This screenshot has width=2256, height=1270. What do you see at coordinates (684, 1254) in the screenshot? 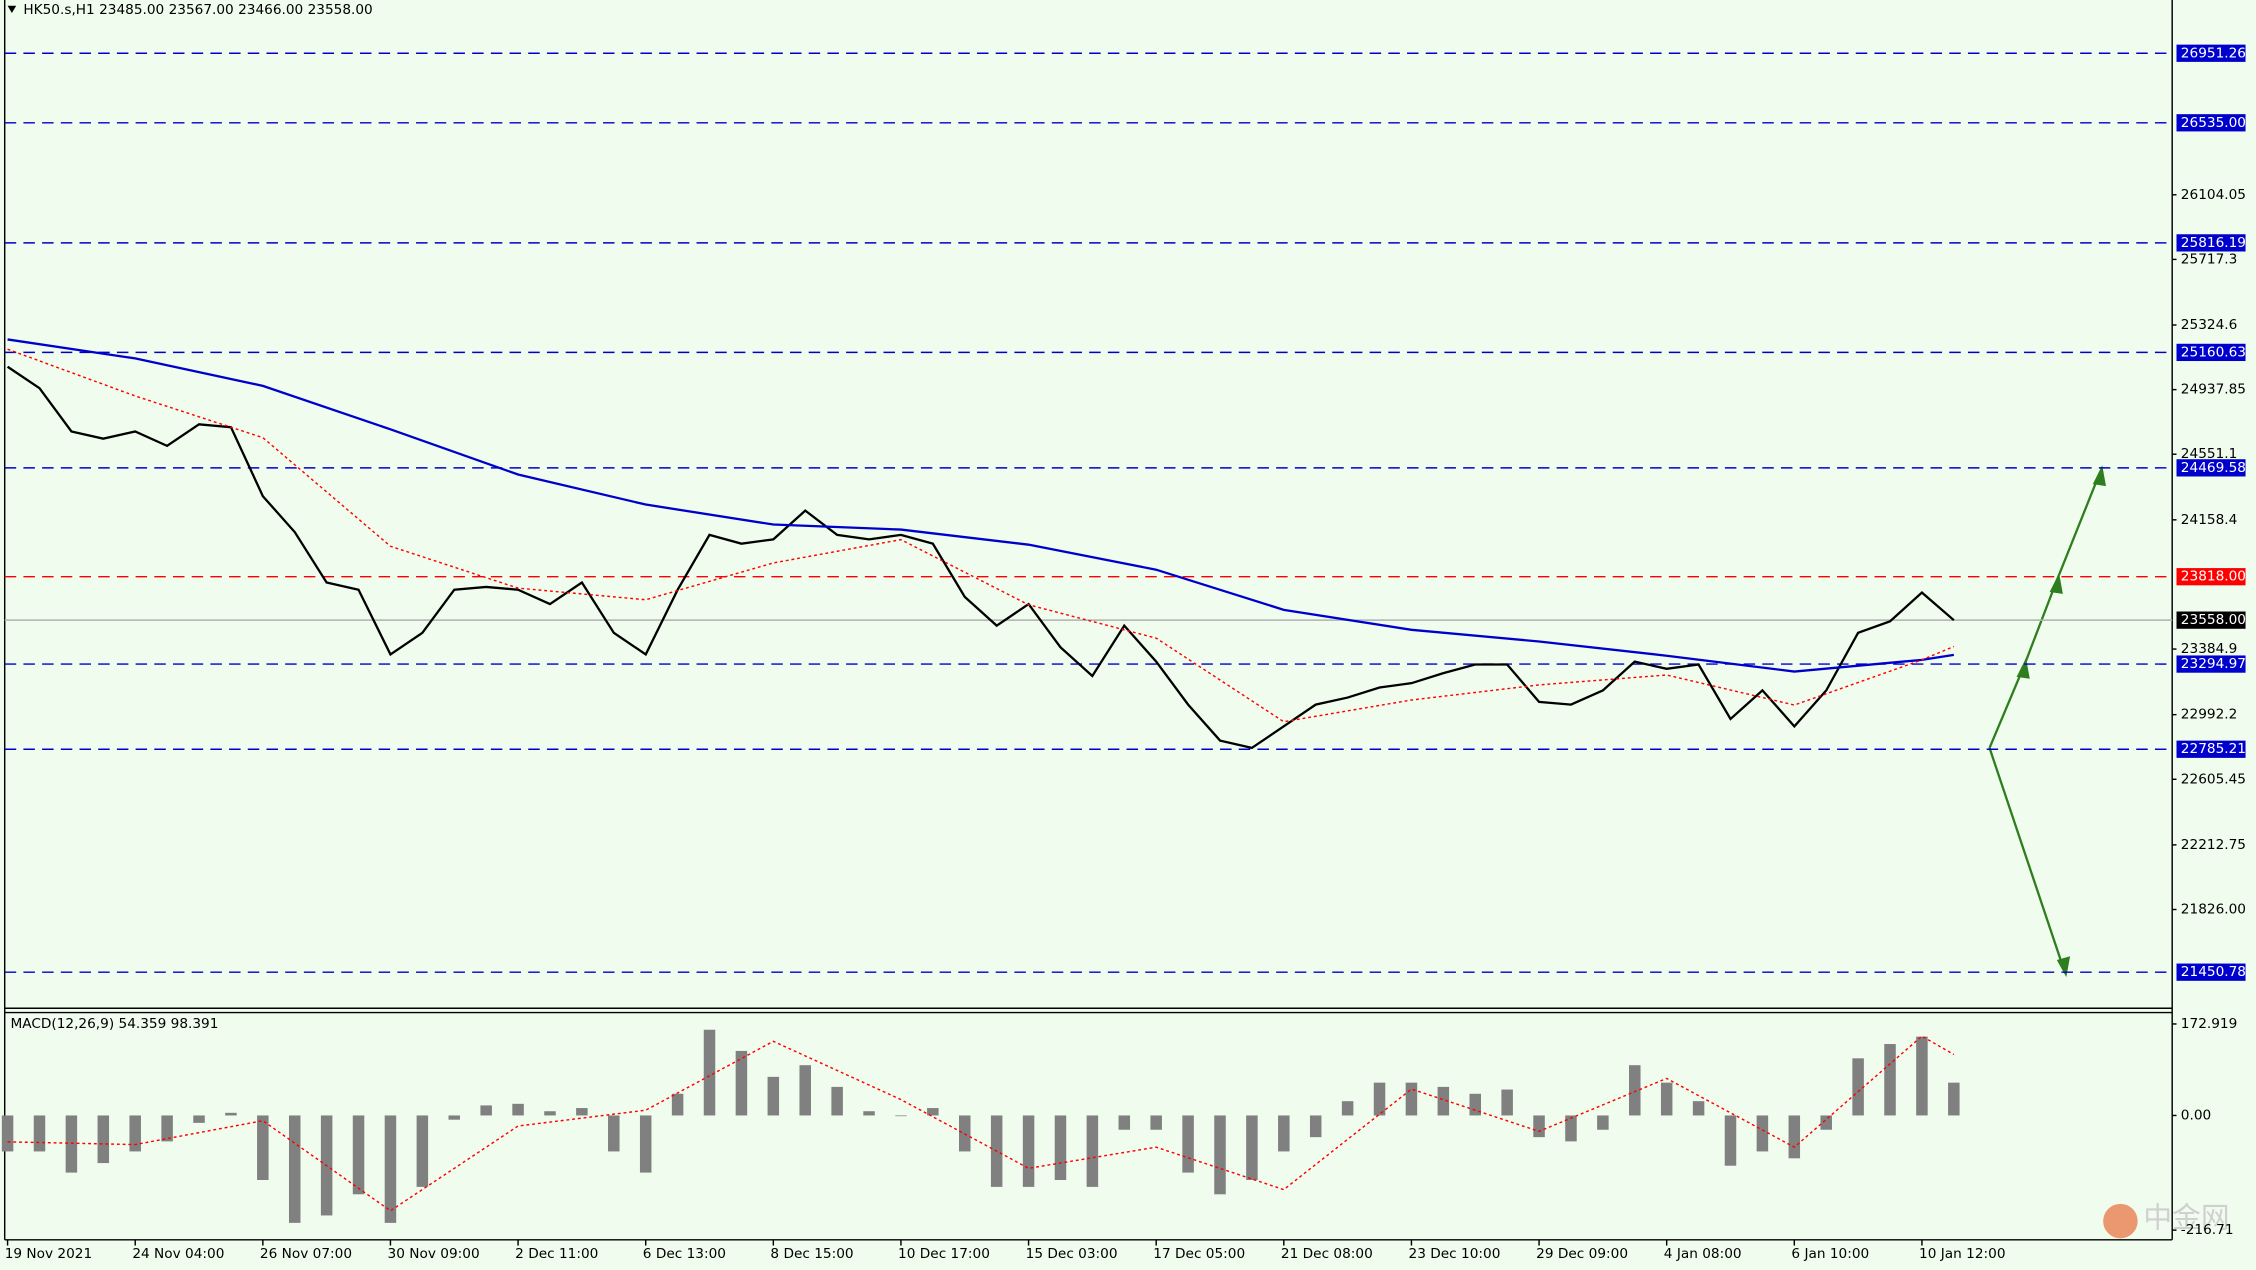
I see `x-tick-label: 6 Dec 13:00` at bounding box center [684, 1254].